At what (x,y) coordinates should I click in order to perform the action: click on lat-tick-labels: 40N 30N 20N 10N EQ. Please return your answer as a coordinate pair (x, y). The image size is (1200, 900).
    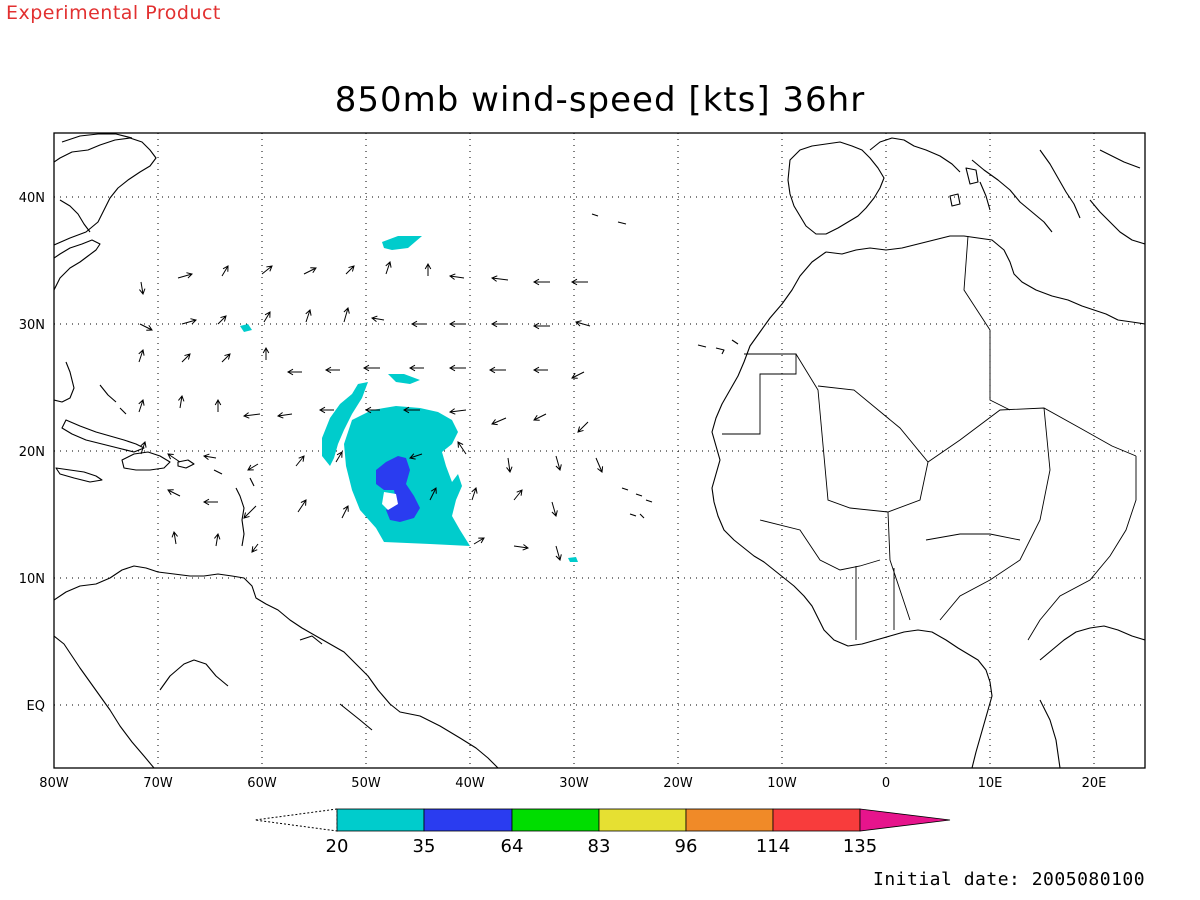
    Looking at the image, I should click on (32, 452).